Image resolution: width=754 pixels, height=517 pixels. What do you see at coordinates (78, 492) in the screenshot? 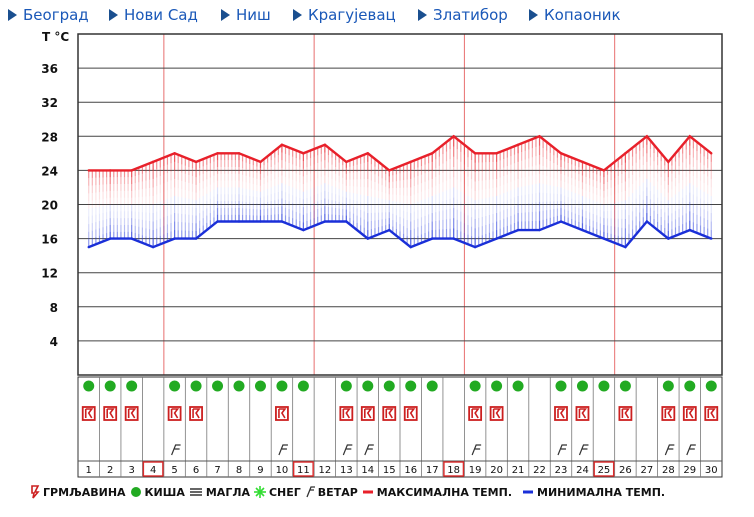
I see `legend-thunder: ГРМЉАВИНА` at bounding box center [78, 492].